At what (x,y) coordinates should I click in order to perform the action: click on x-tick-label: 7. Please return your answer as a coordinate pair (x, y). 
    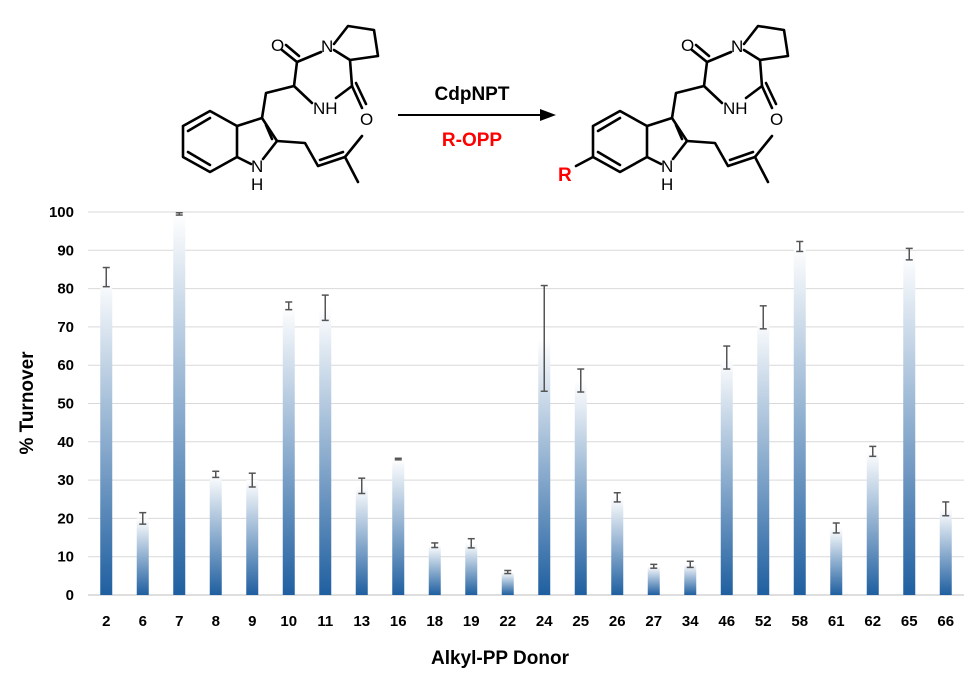
    Looking at the image, I should click on (179, 621).